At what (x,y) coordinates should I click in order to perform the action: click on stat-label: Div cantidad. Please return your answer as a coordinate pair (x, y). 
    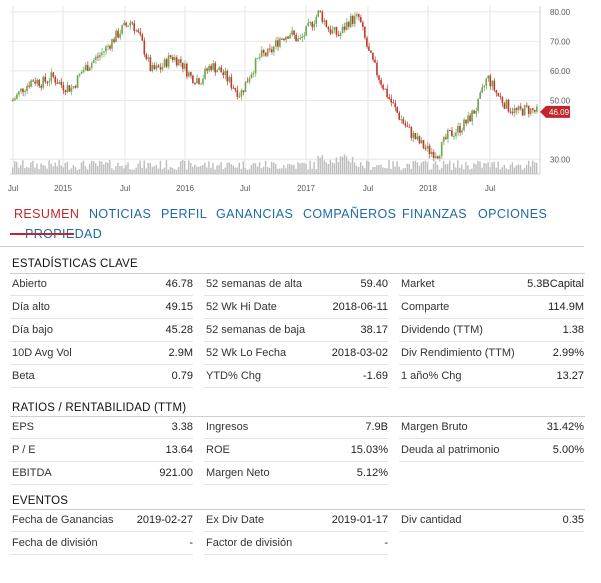
    Looking at the image, I should click on (431, 520).